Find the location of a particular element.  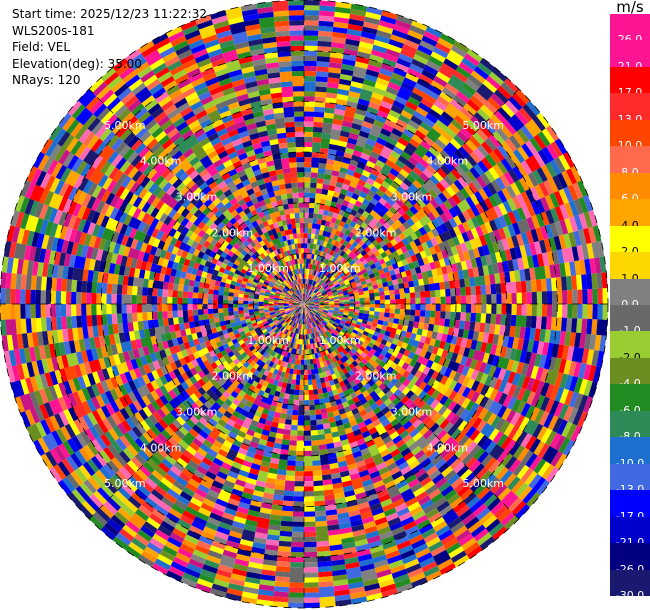

colorbar-unit: m/s is located at coordinates (630, 8).